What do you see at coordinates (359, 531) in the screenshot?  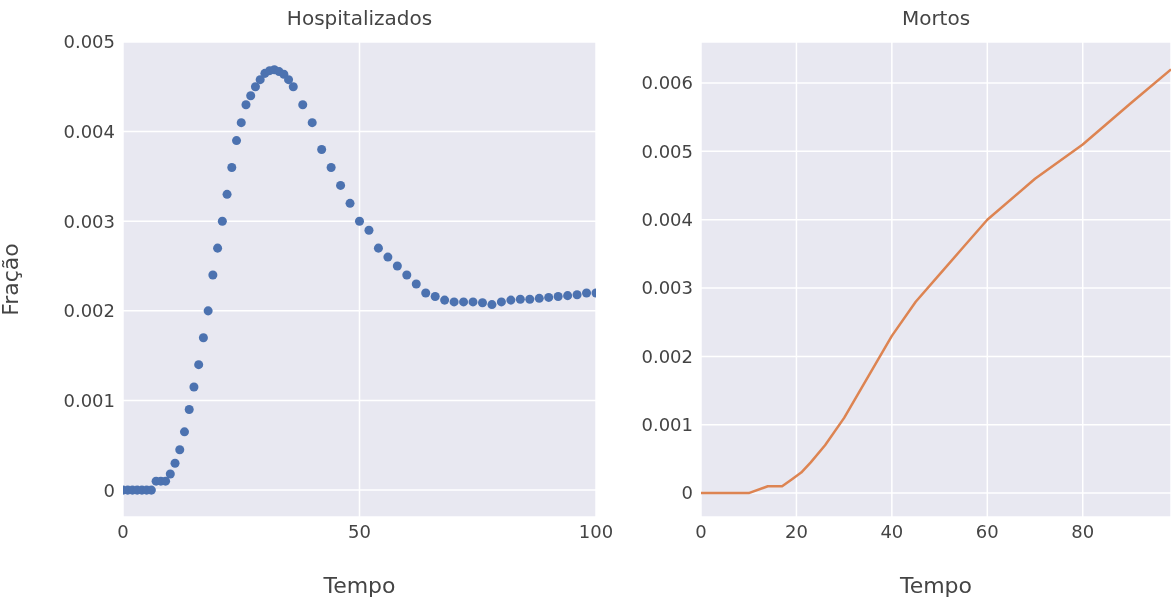 I see `x-tick-label: 50` at bounding box center [359, 531].